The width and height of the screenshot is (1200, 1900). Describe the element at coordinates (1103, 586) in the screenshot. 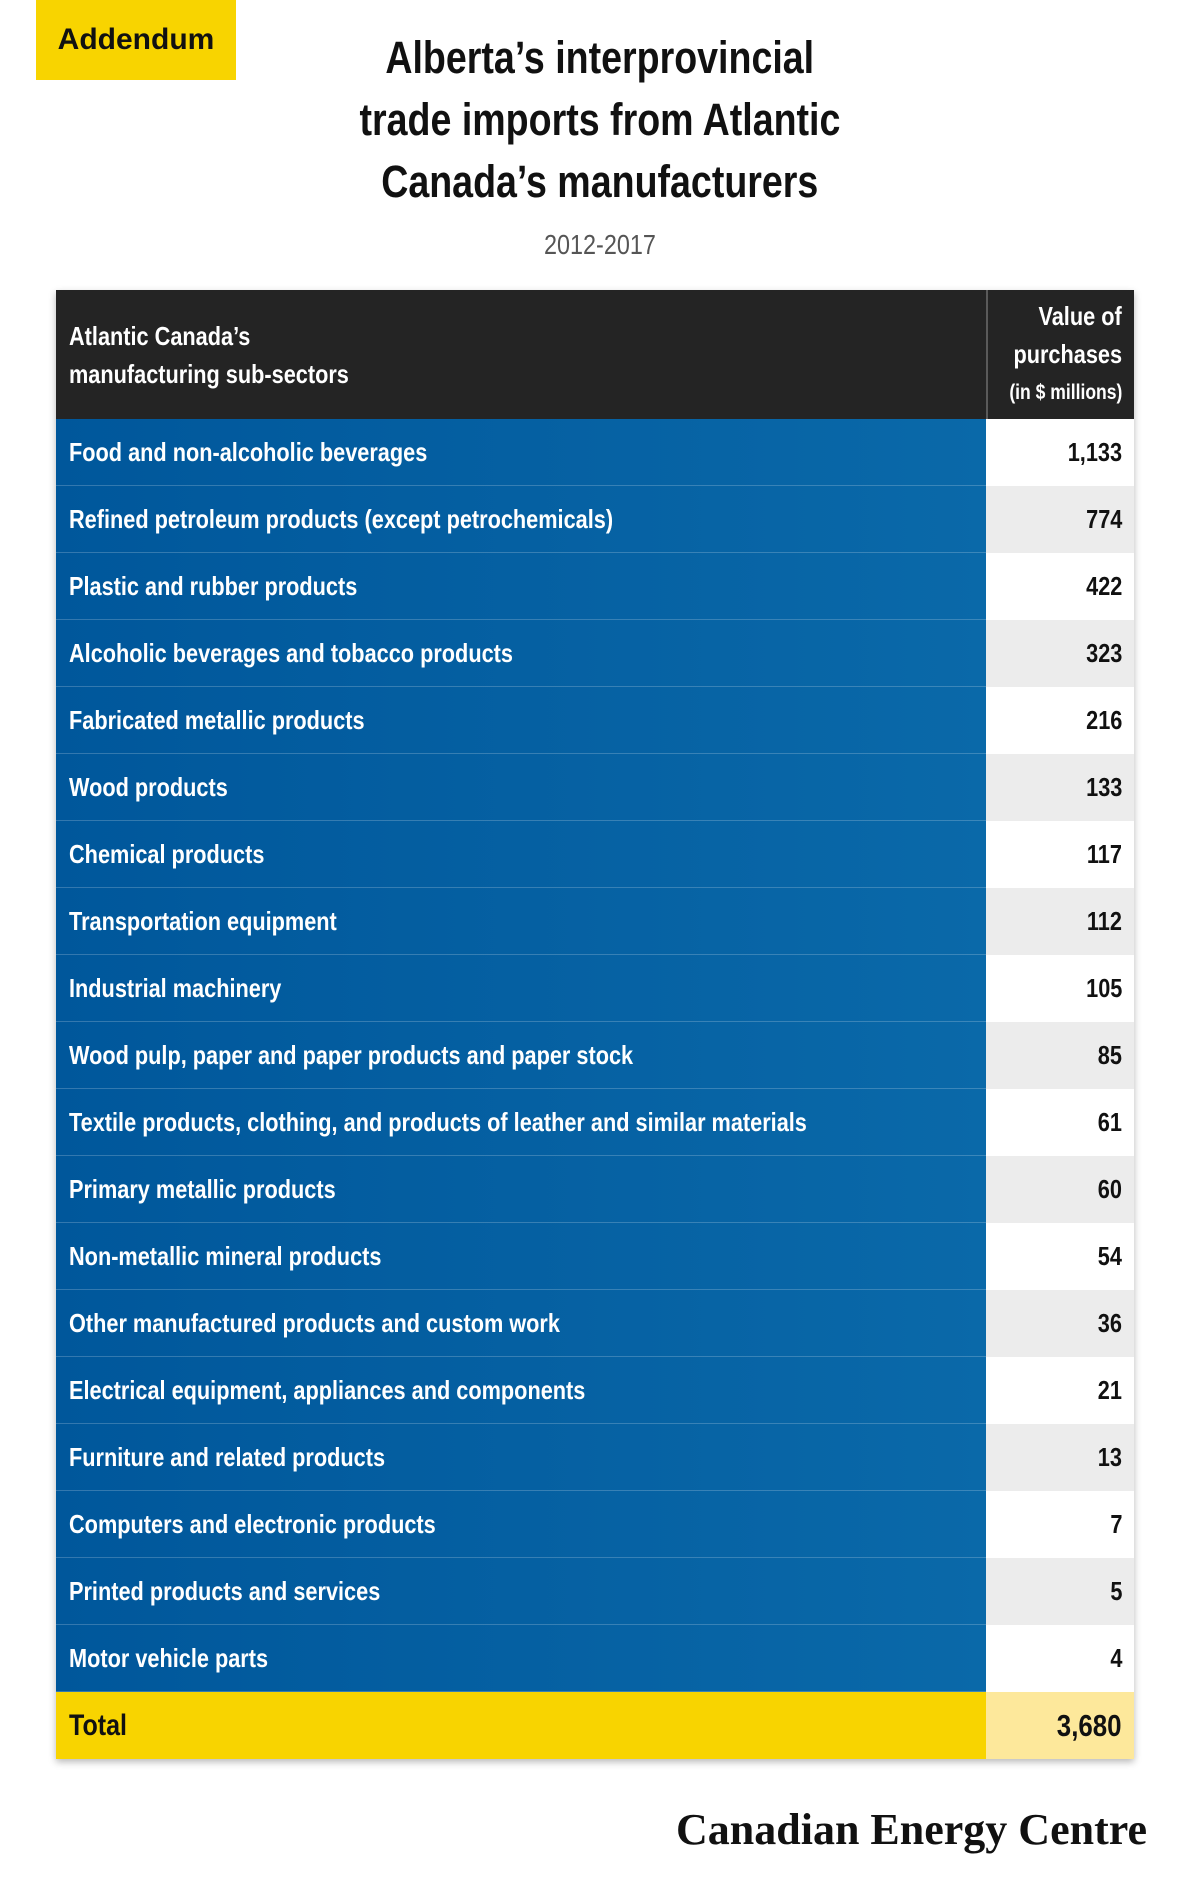

I see `row-value: 422` at that location.